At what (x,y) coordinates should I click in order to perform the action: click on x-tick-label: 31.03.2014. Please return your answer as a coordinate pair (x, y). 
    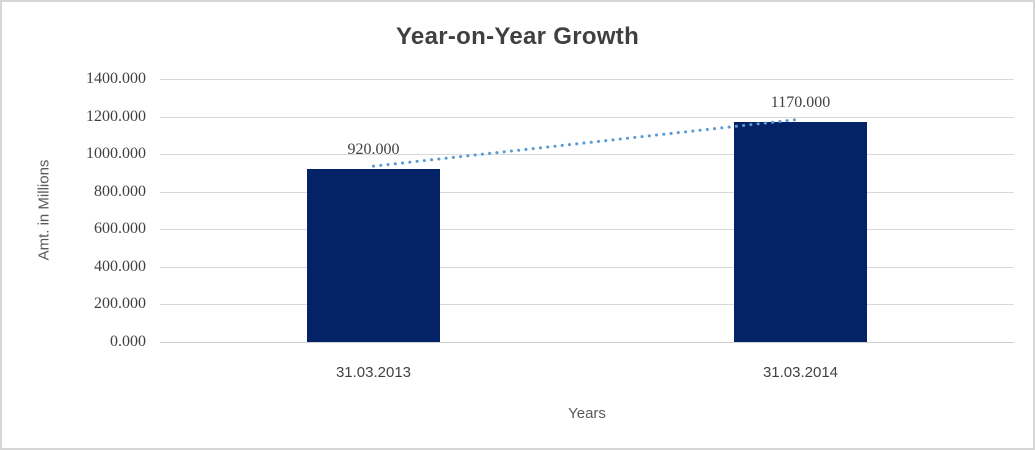
    Looking at the image, I should click on (800, 372).